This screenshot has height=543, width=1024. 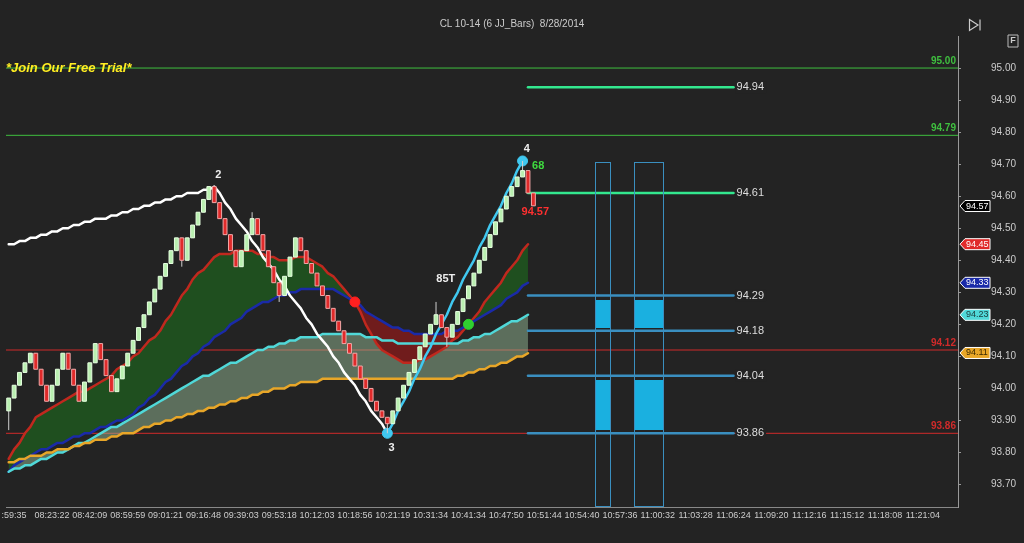 What do you see at coordinates (279, 514) in the screenshot?
I see `x-tick-label: 09:53:18` at bounding box center [279, 514].